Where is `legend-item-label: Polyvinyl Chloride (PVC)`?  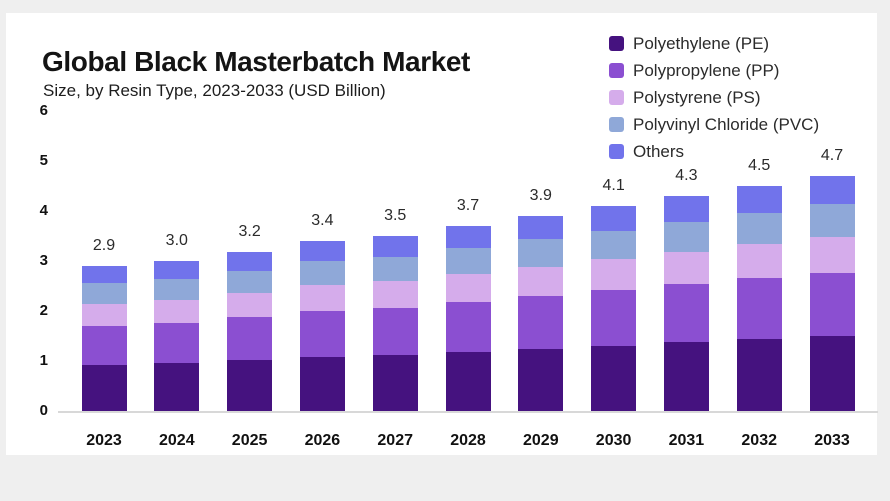 legend-item-label: Polyvinyl Chloride (PVC) is located at coordinates (726, 124).